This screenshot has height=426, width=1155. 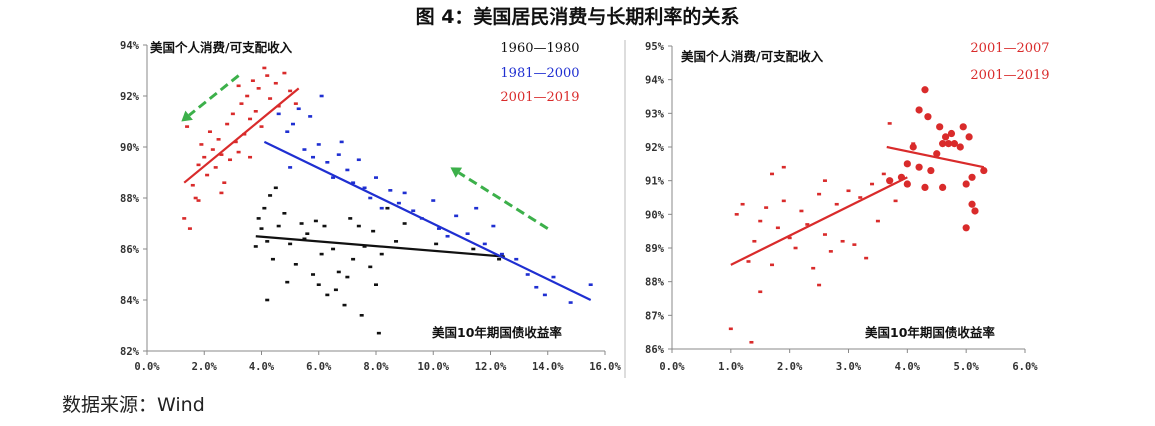 I want to click on x-tick-label: 0.0%, so click(x=147, y=367).